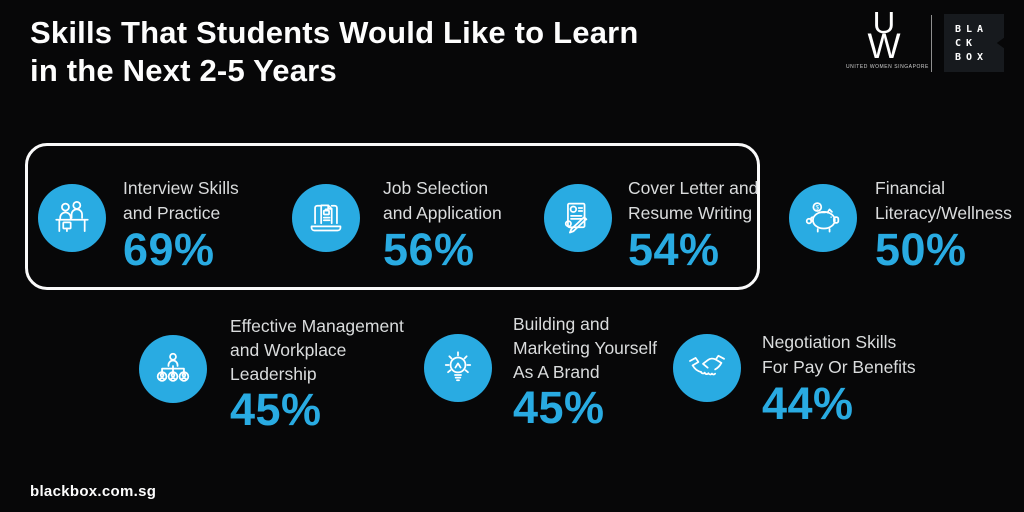 This screenshot has height=512, width=1024. Describe the element at coordinates (183, 70) in the screenshot. I see `page-title-line2: in the Next 2-5 Years` at that location.